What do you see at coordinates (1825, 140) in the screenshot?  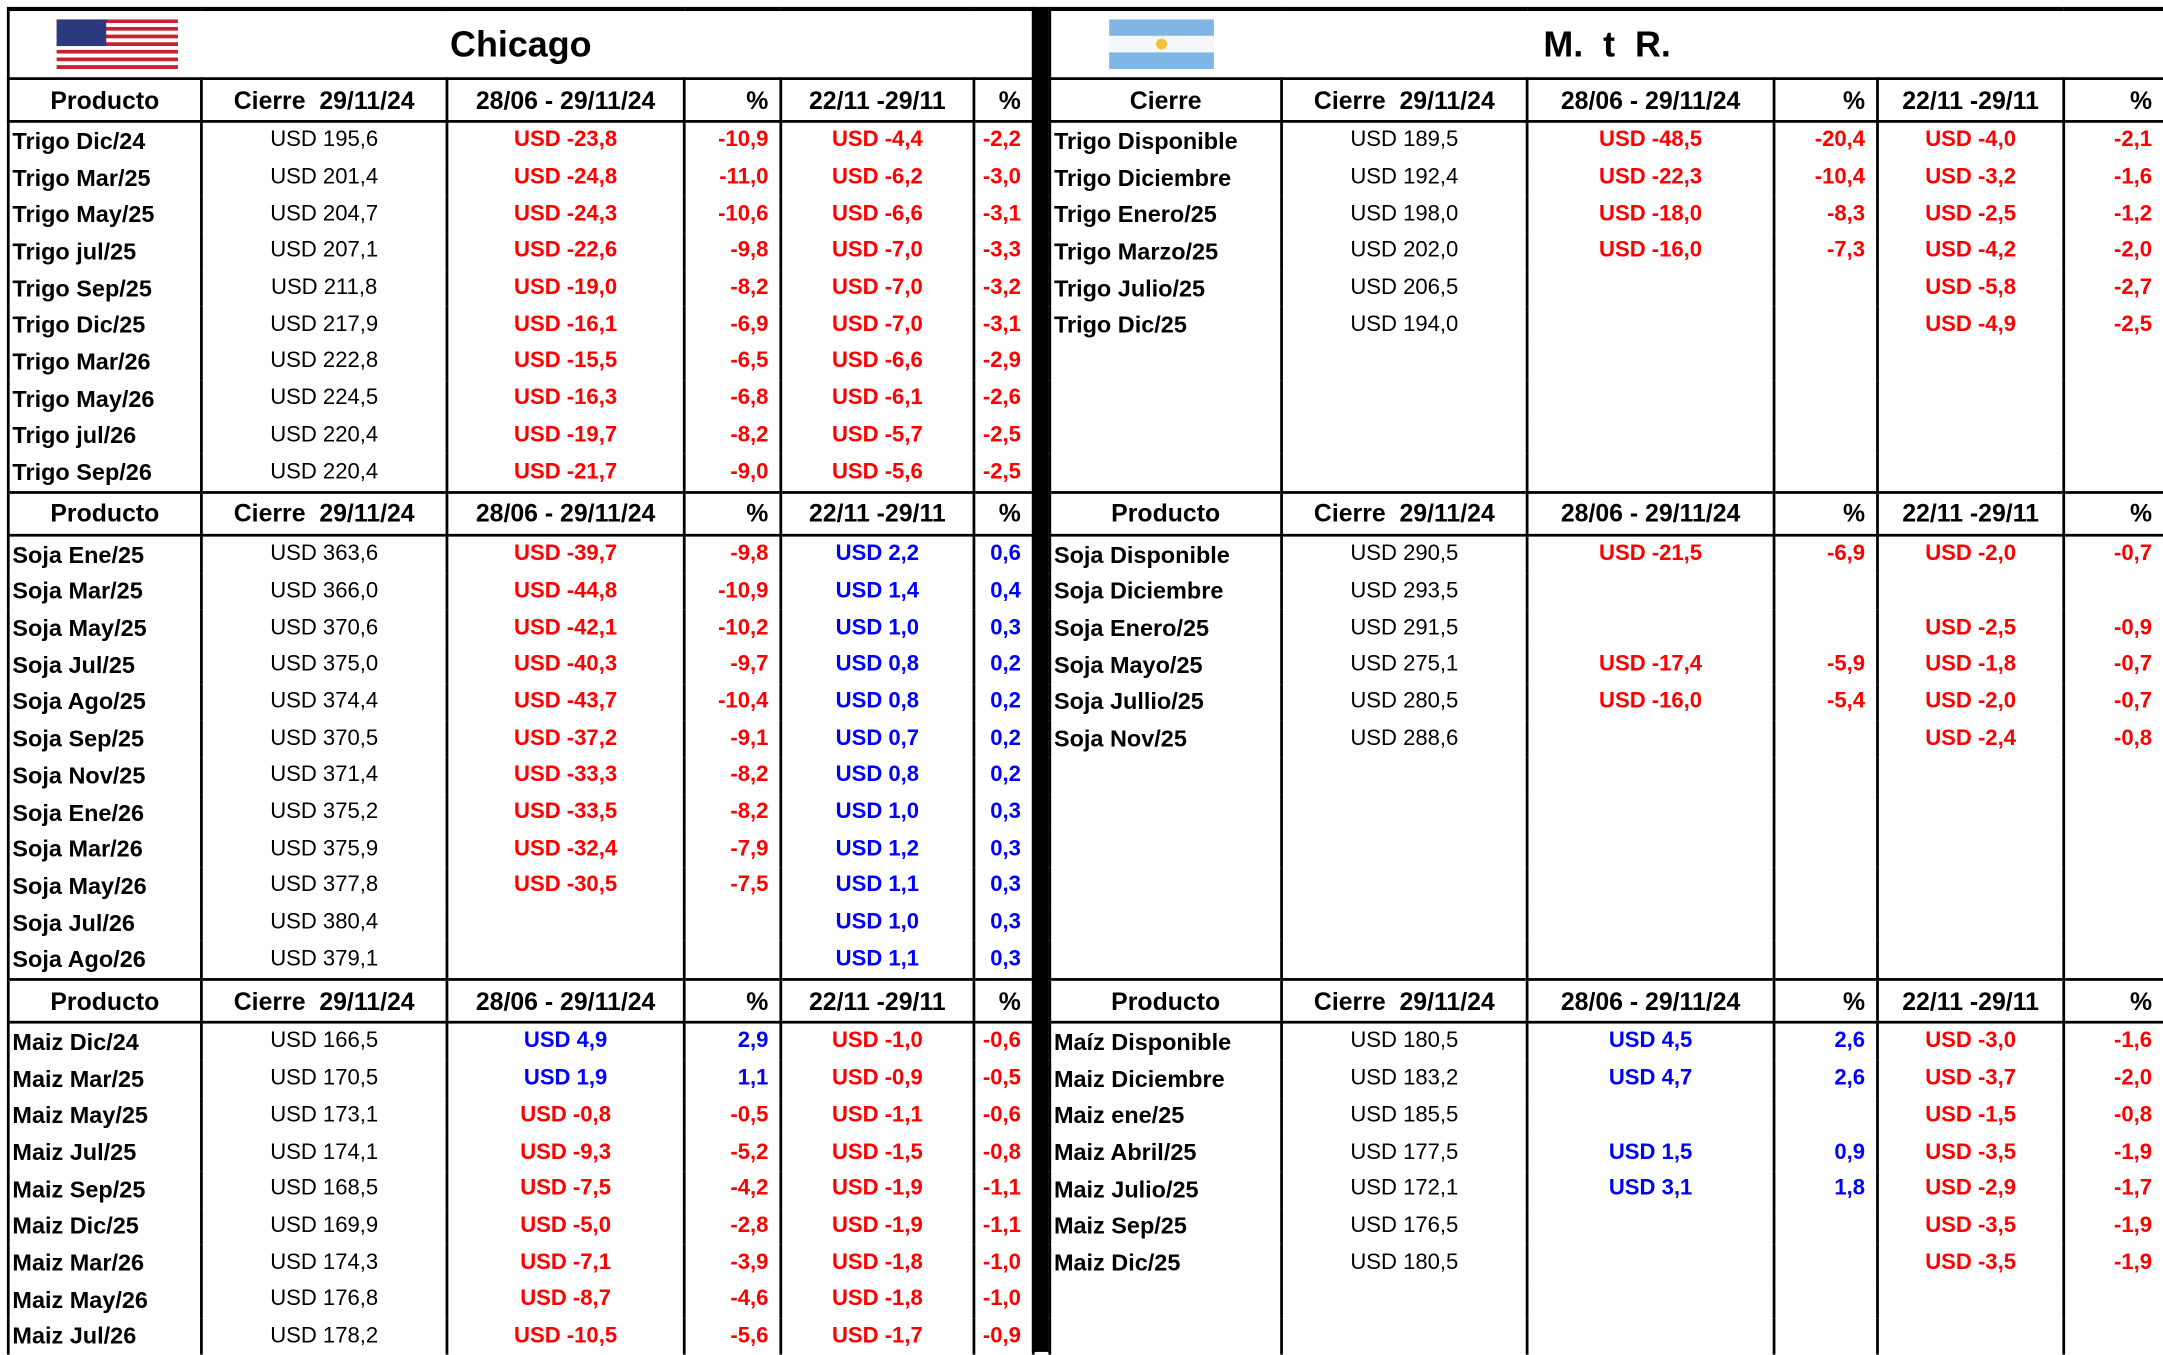 I see `cell: -20,4` at bounding box center [1825, 140].